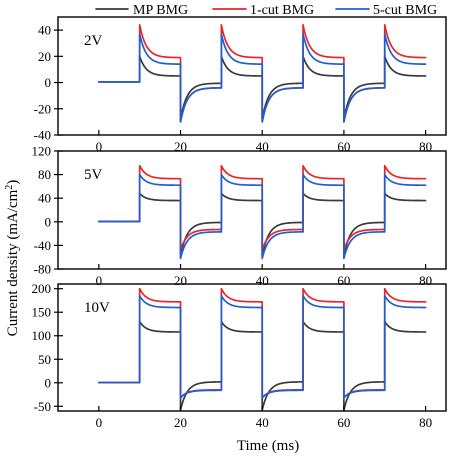  Describe the element at coordinates (160, 10) in the screenshot. I see `legend-label-mp-bmg: MP BMG` at that location.